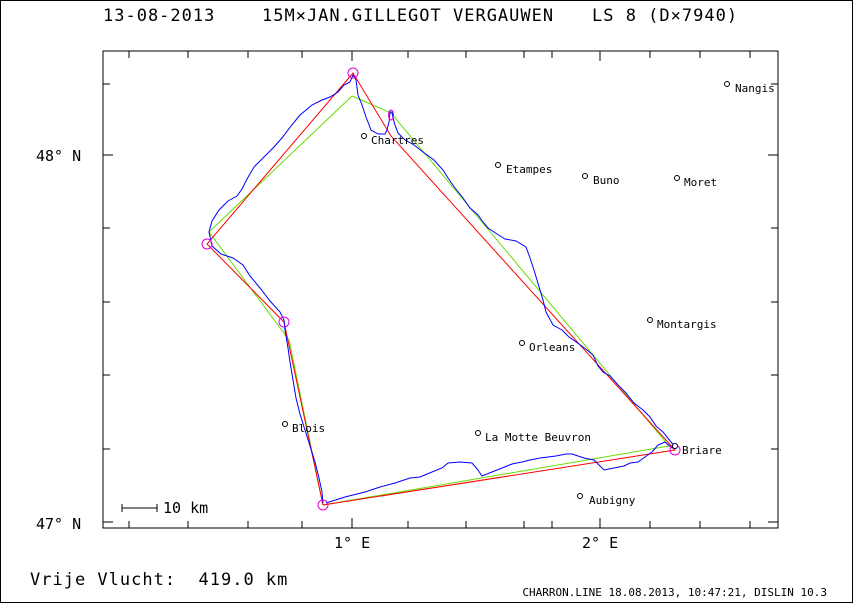 The image size is (853, 603). I want to click on lon-label-1: 1° E, so click(352, 543).